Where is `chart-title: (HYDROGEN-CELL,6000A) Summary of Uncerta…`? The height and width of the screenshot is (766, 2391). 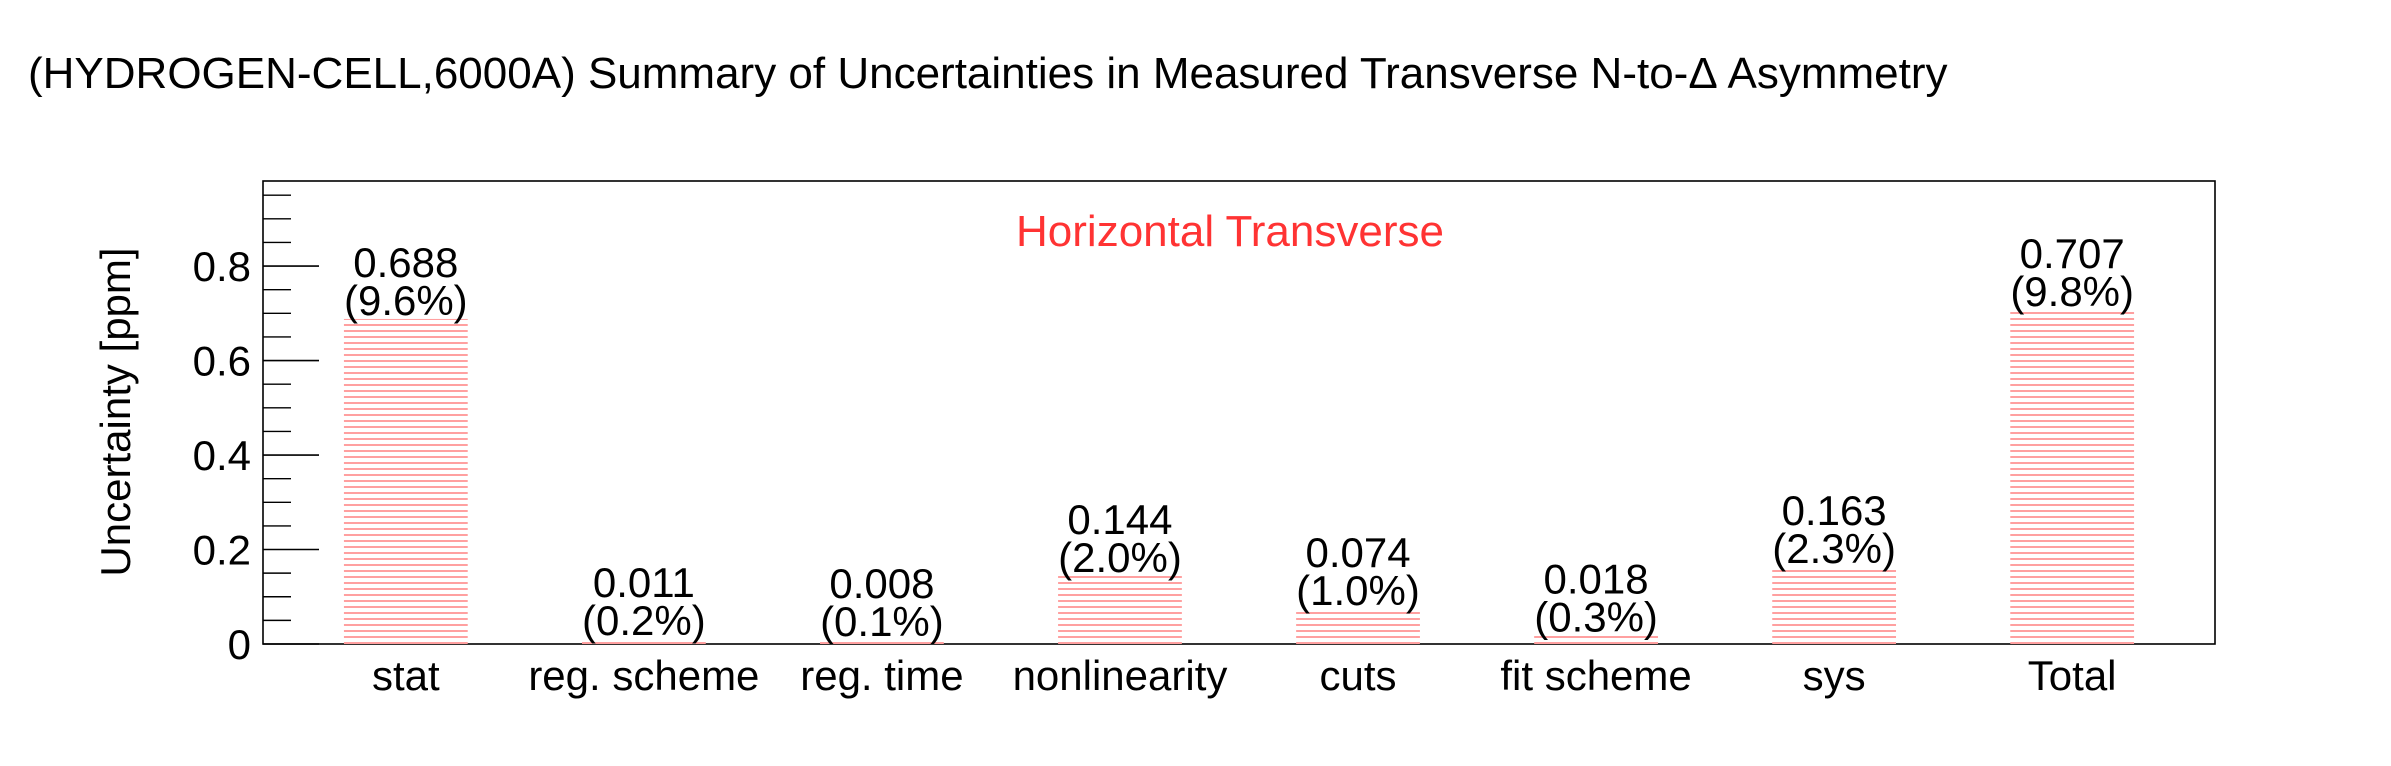 chart-title: (HYDROGEN-CELL,6000A) Summary of Uncerta… is located at coordinates (988, 73).